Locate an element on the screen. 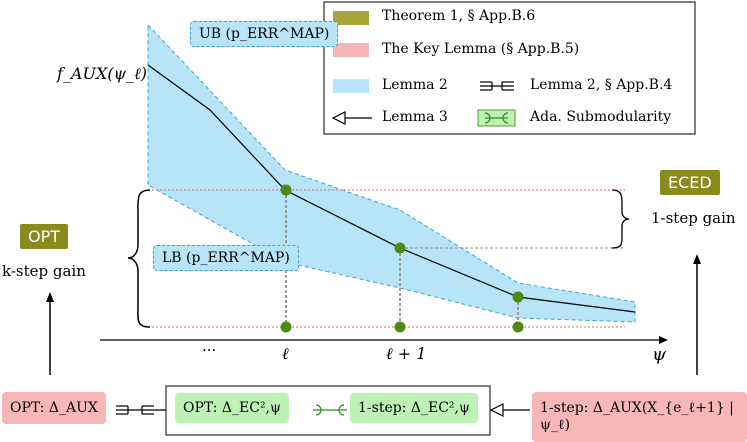  k-step-gain-label: k-step gain is located at coordinates (44, 271).